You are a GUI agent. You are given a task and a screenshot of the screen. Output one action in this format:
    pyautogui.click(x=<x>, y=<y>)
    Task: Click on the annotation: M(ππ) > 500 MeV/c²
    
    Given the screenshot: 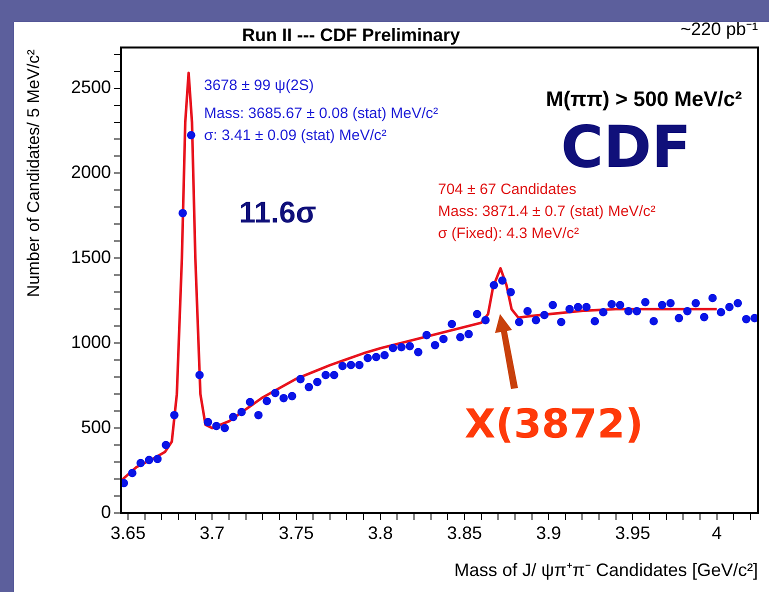 What is the action you would take?
    pyautogui.click(x=644, y=99)
    